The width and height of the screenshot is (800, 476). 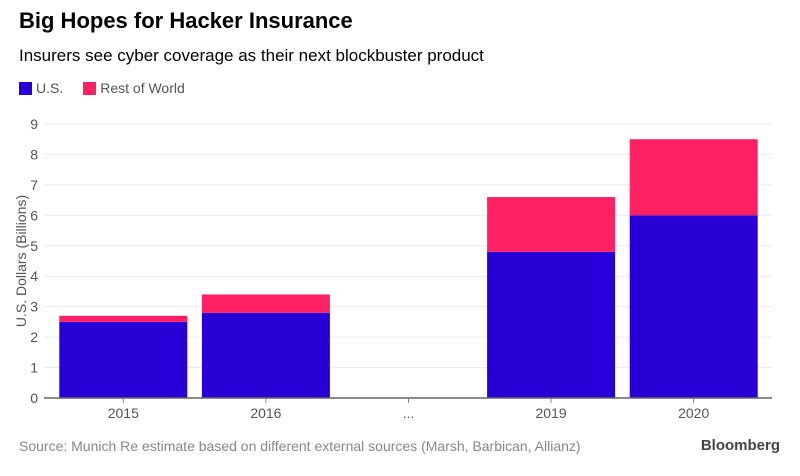 I want to click on y-tick-label: 2, so click(x=34, y=337).